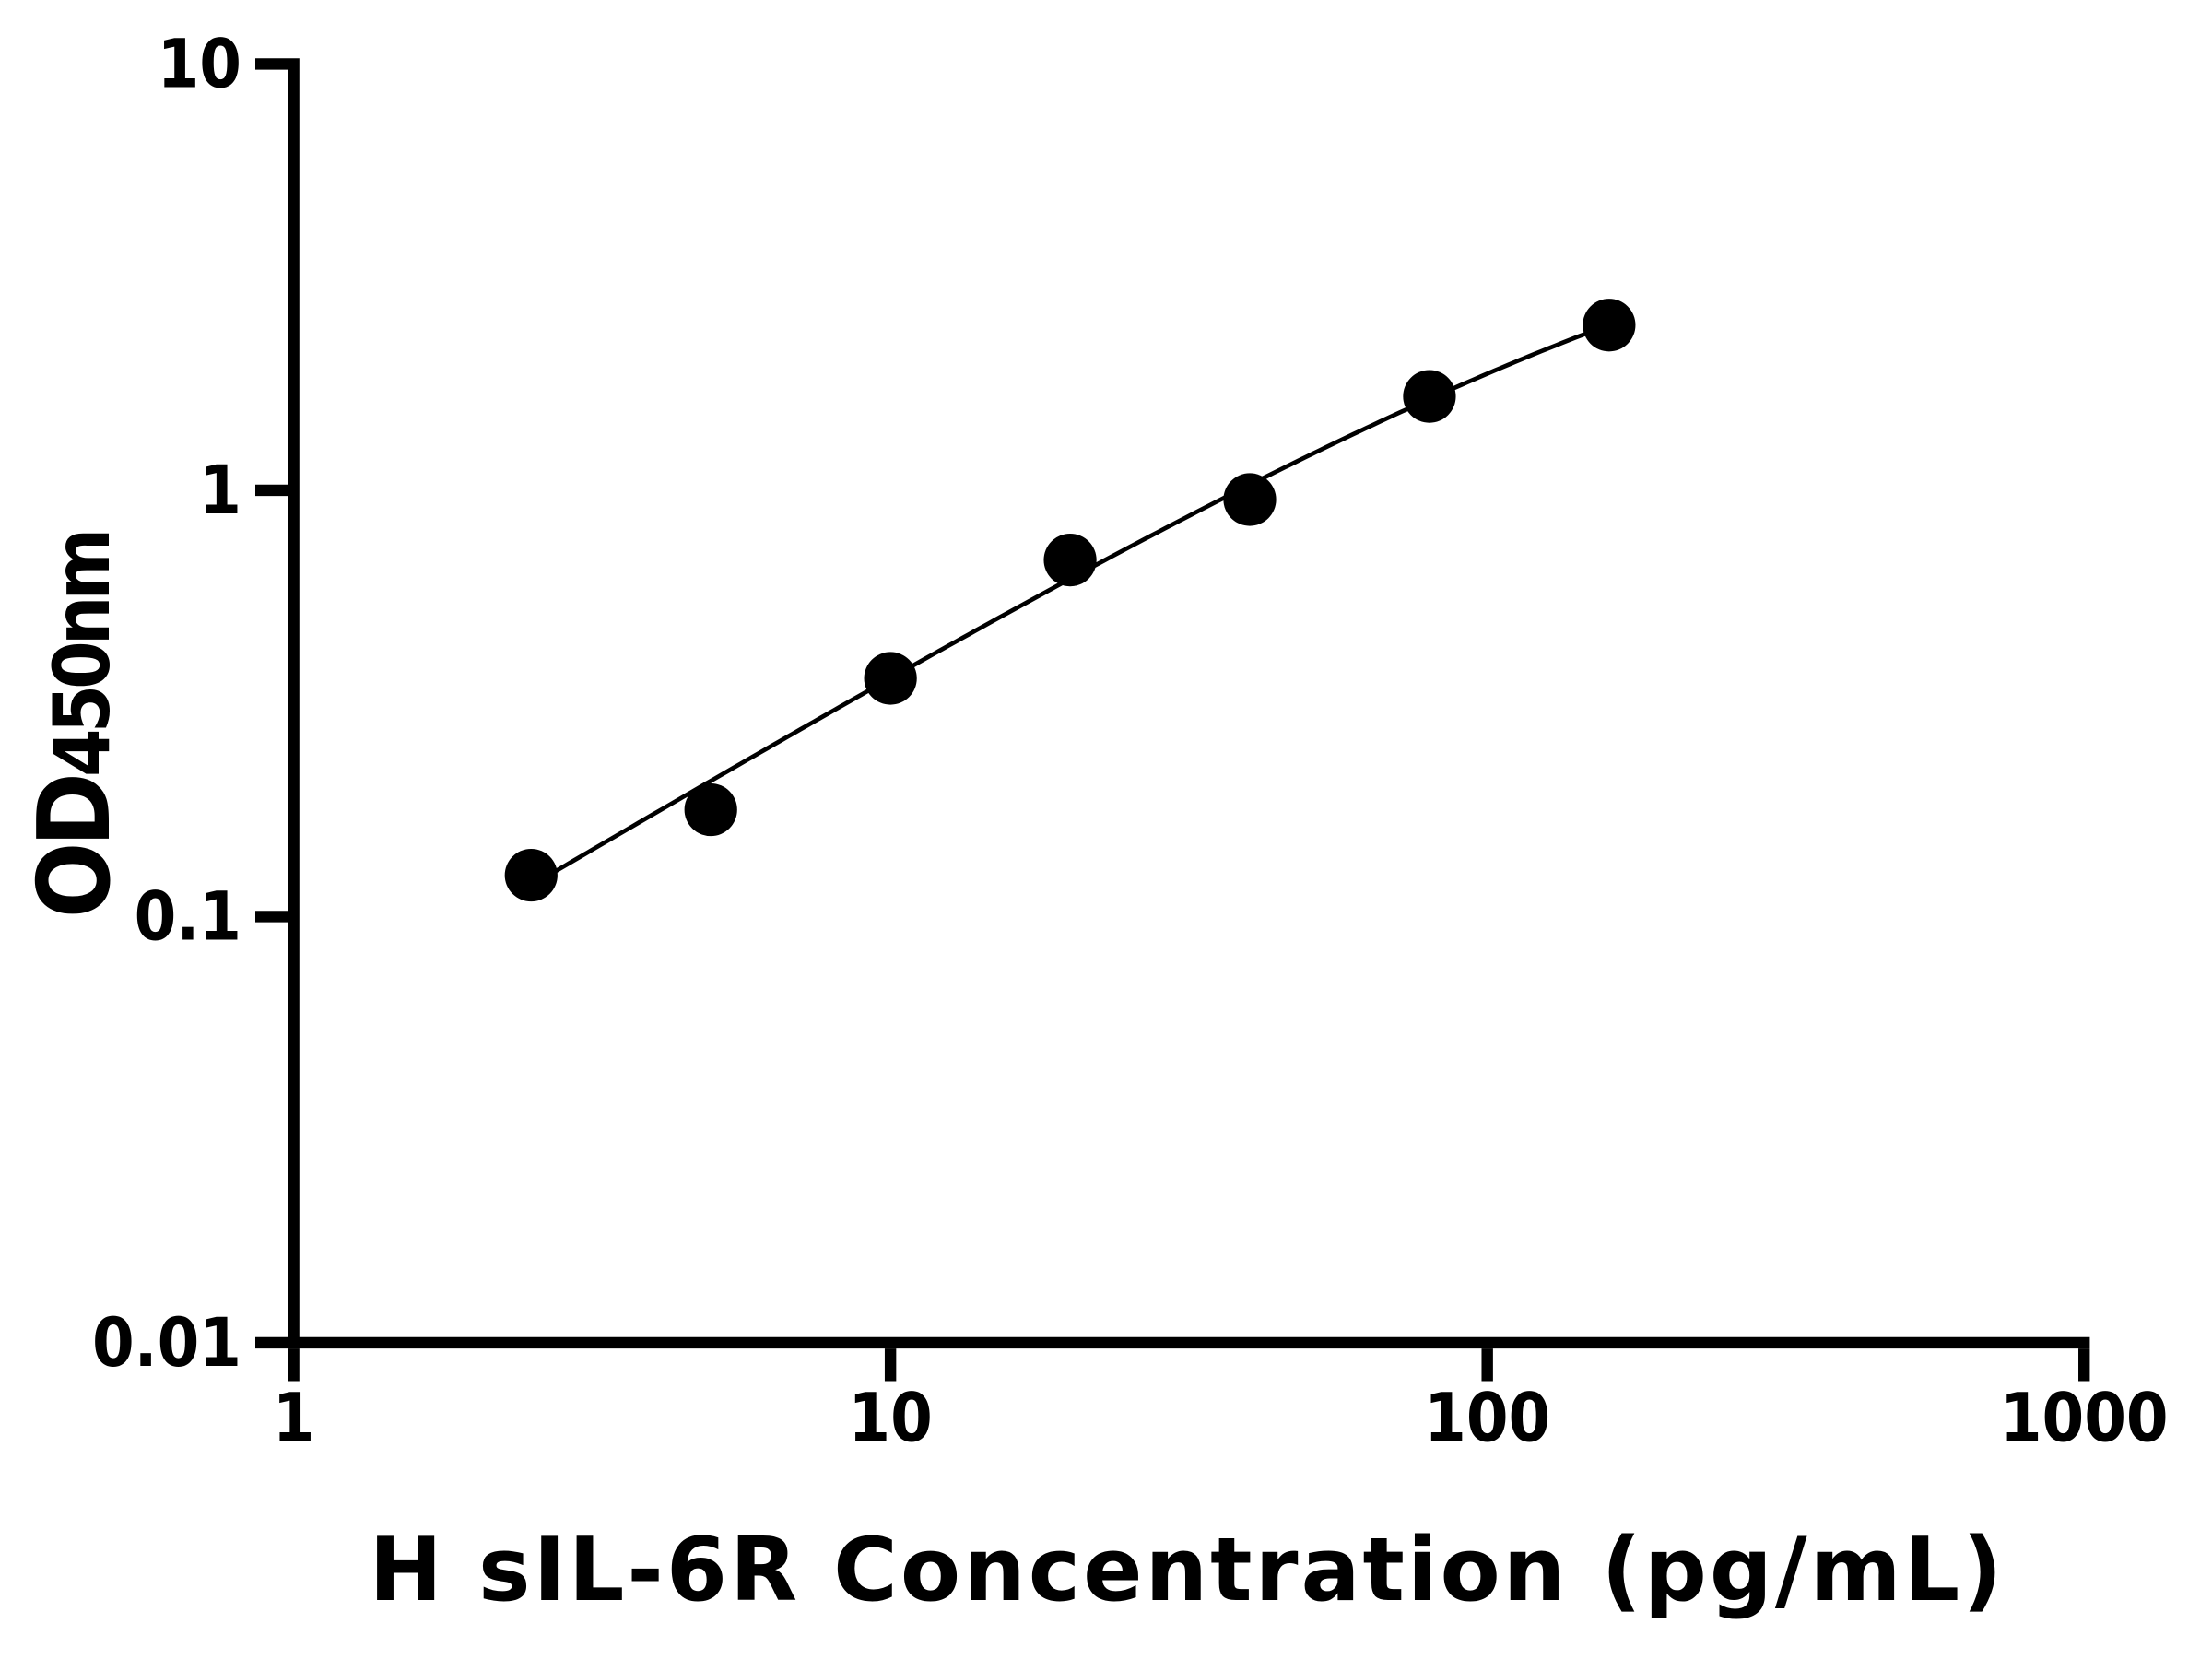 The height and width of the screenshot is (1659, 2212). Describe the element at coordinates (199, 65) in the screenshot. I see `y-tick-label-10: 10` at that location.